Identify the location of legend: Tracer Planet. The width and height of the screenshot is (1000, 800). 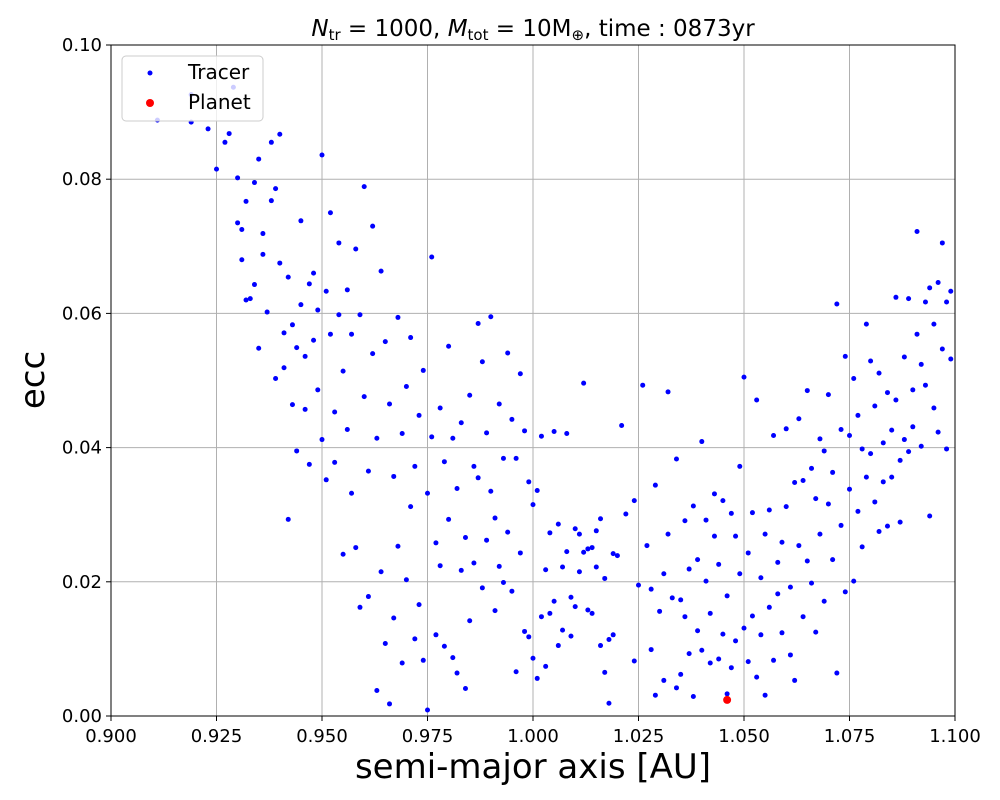
(192, 88).